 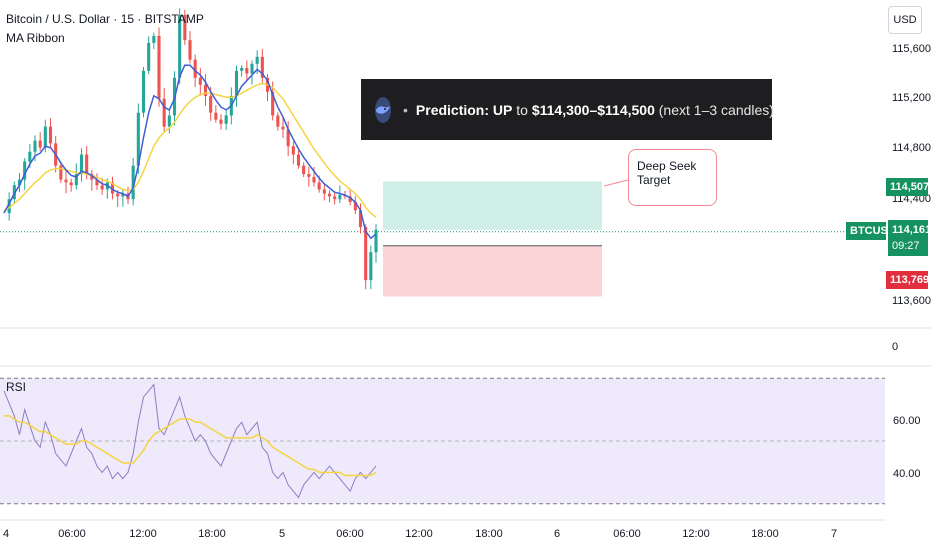 I want to click on stop-price-tag: 113,769, so click(x=907, y=280).